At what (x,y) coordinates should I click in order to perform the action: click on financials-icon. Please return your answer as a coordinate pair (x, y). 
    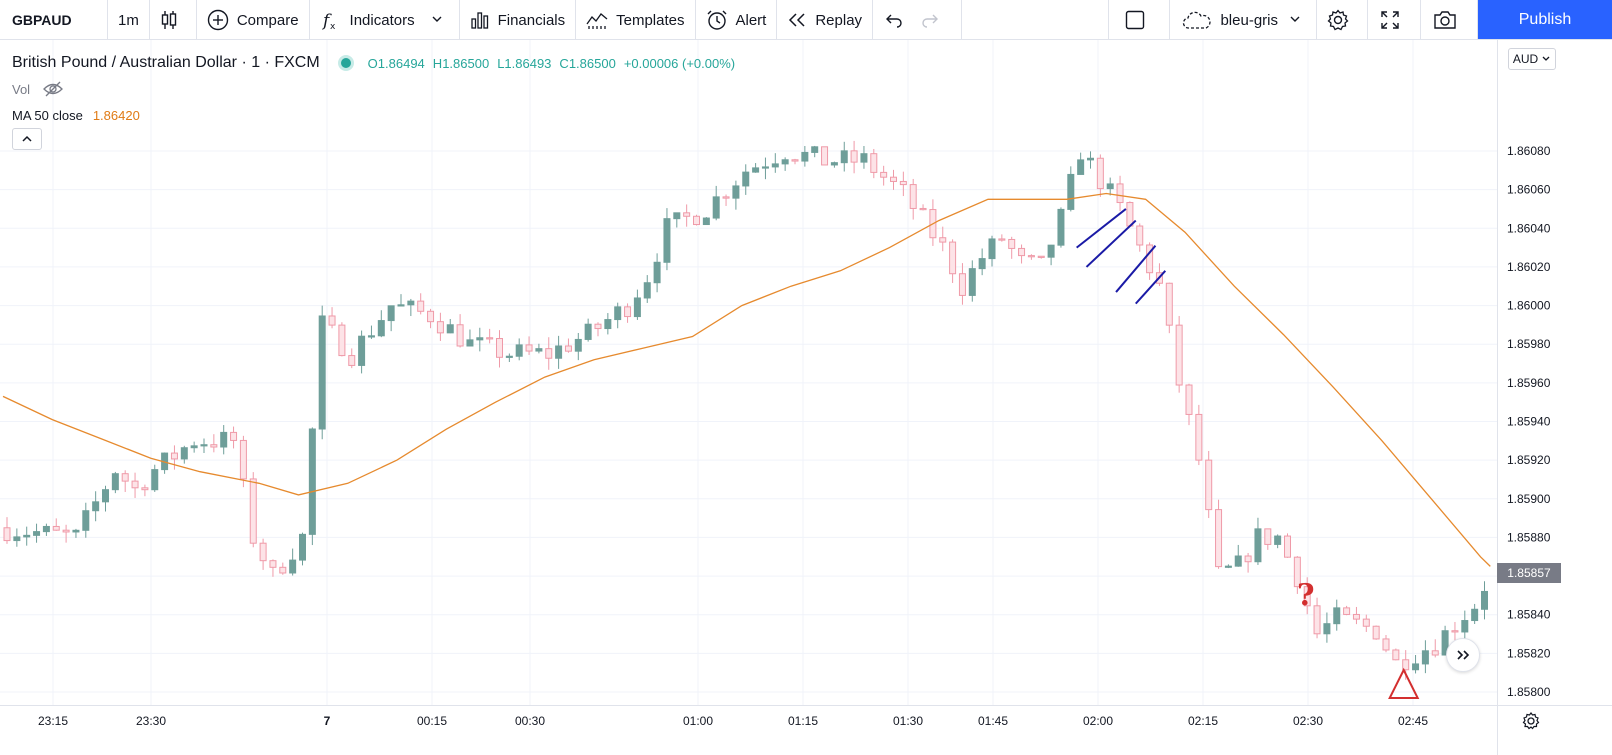
    Looking at the image, I should click on (479, 20).